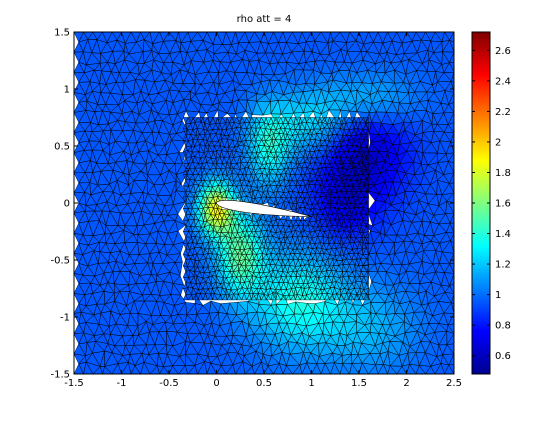 Image resolution: width=560 pixels, height=424 pixels. What do you see at coordinates (503, 356) in the screenshot?
I see `colorbar-tick-label: 0.6` at bounding box center [503, 356].